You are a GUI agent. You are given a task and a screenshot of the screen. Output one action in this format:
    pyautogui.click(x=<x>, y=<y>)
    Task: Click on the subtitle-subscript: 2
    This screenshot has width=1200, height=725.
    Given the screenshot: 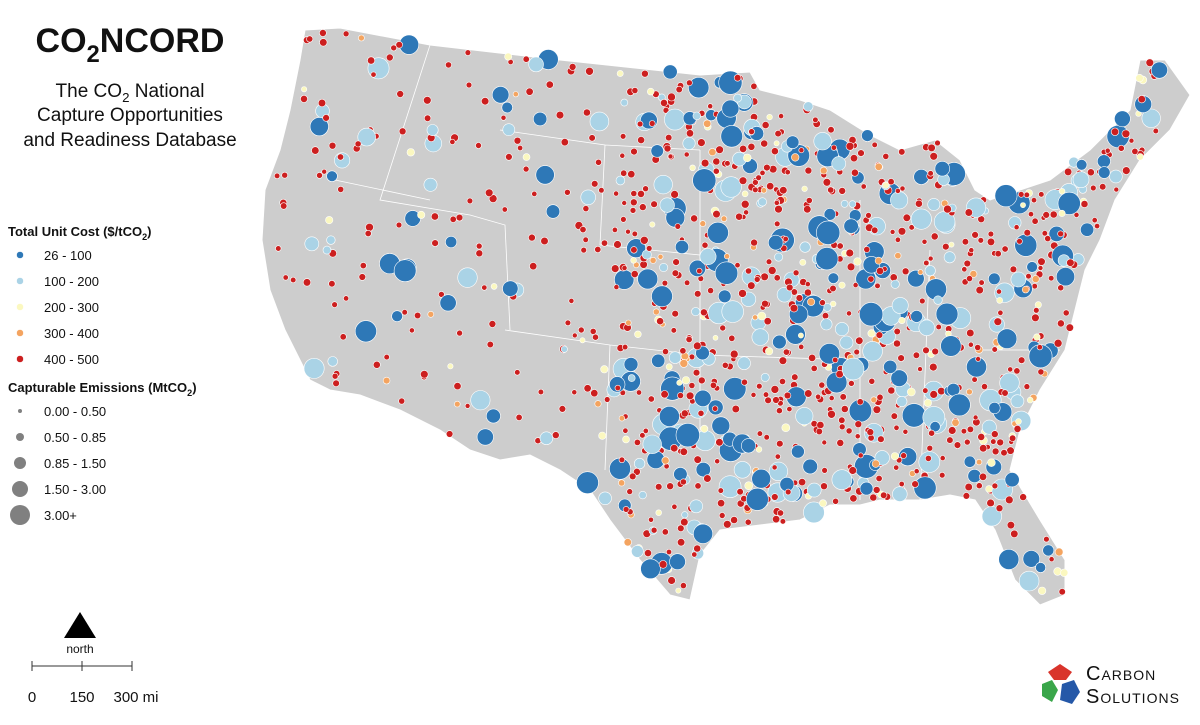 What is the action you would take?
    pyautogui.click(x=125, y=97)
    